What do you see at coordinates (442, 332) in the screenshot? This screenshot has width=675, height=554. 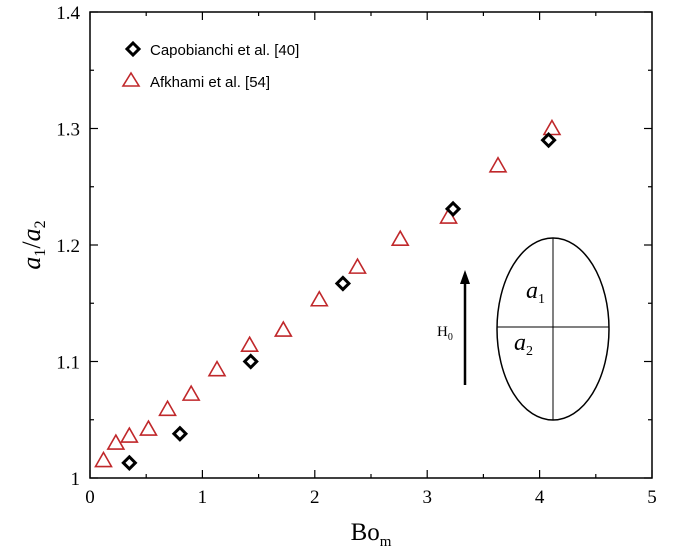 I see `field-label-main: H` at bounding box center [442, 332].